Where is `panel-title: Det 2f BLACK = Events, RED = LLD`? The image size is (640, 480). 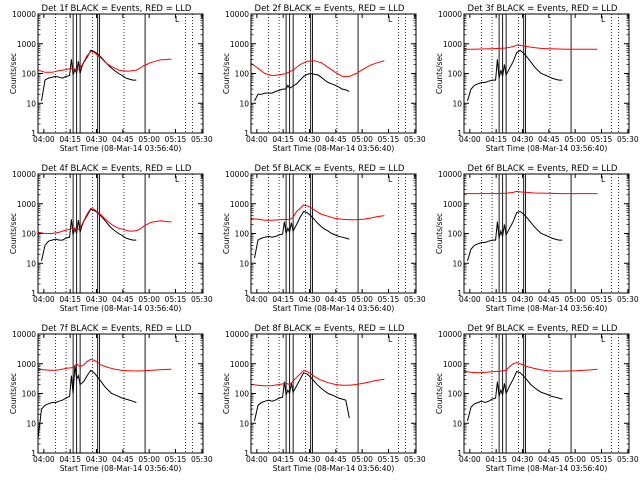 panel-title: Det 2f BLACK = Events, RED = LLD is located at coordinates (330, 9).